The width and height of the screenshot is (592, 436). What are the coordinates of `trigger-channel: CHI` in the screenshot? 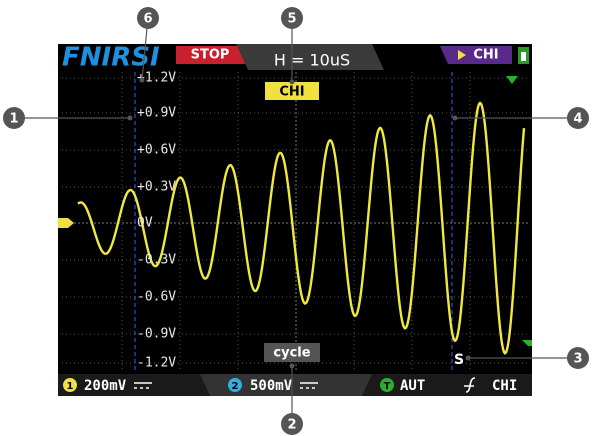 It's located at (485, 55).